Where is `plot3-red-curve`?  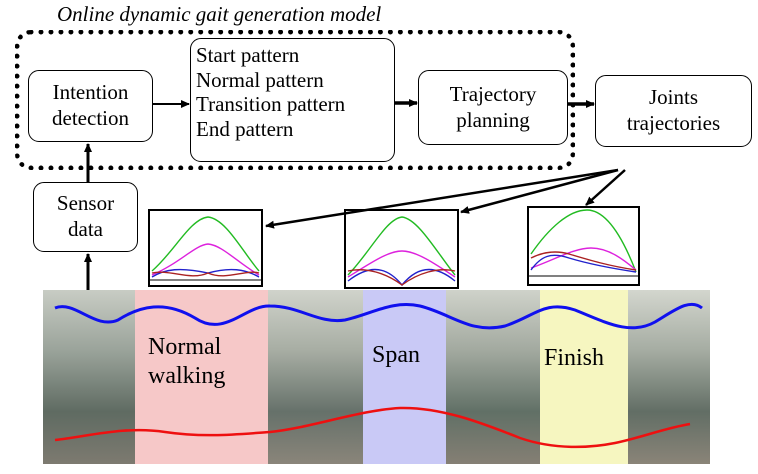 plot3-red-curve is located at coordinates (583, 261).